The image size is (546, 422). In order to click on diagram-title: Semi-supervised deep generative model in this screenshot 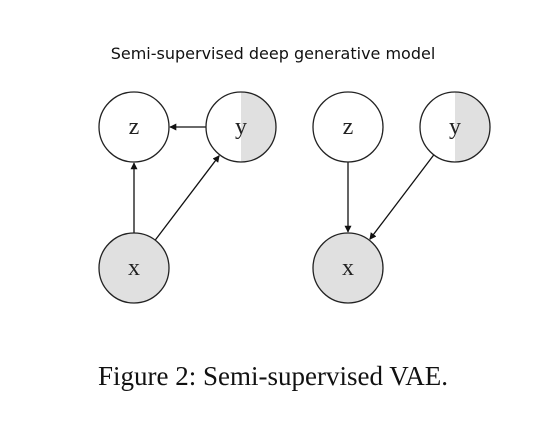, I will do `click(273, 53)`.